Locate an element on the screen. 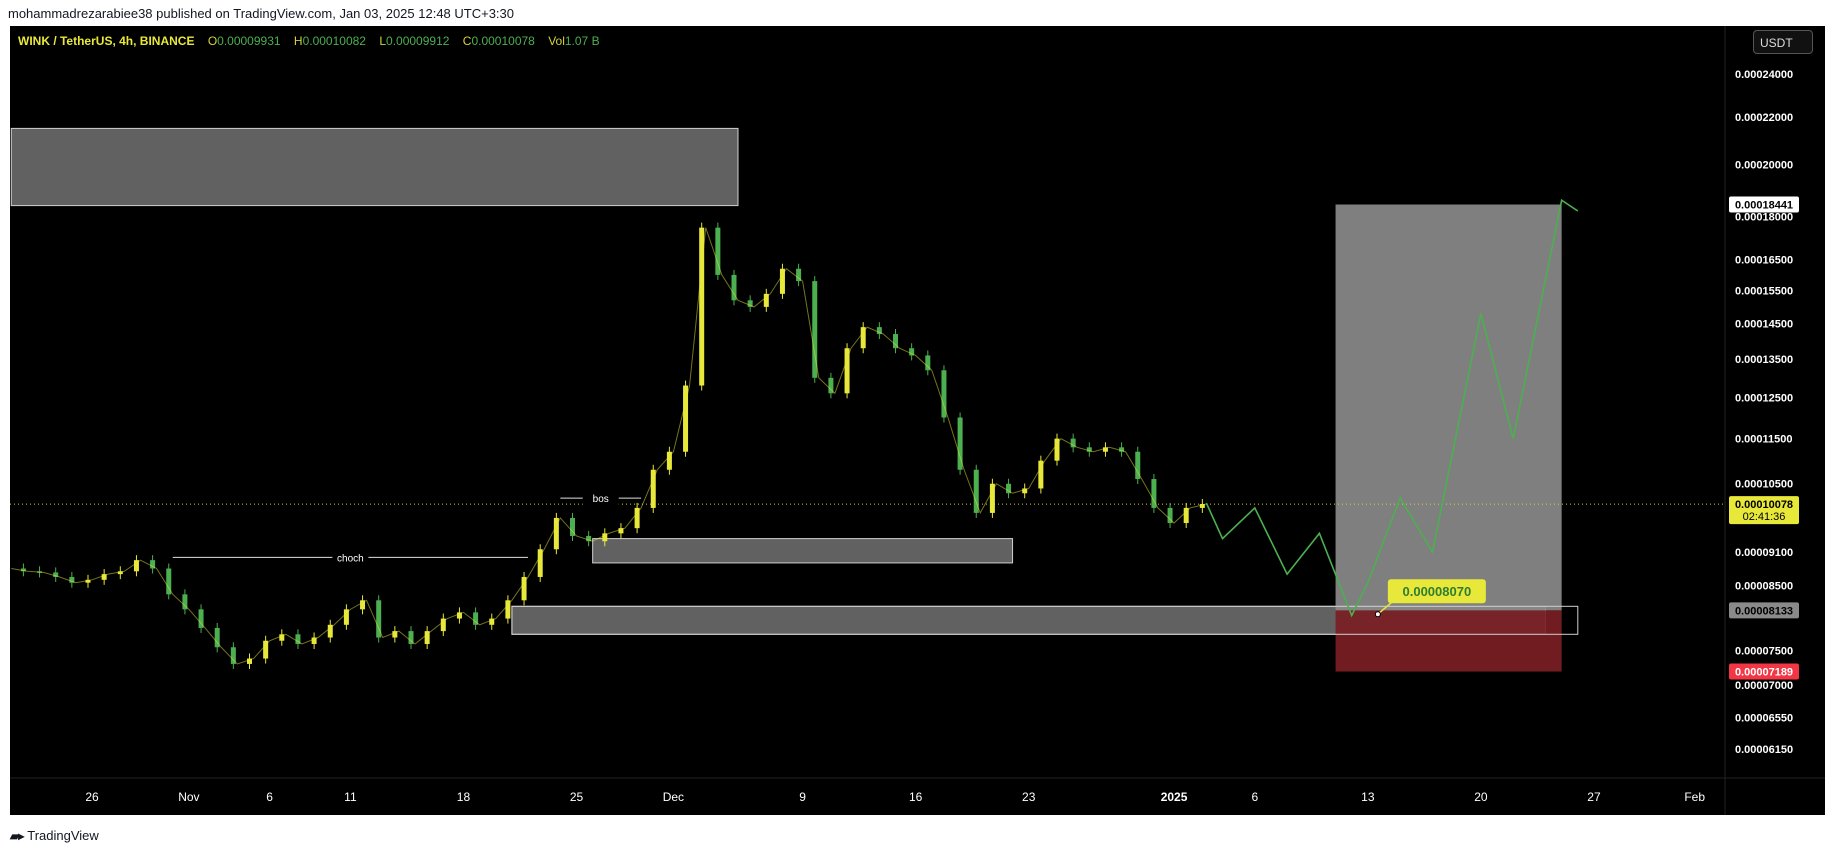 The width and height of the screenshot is (1835, 849). price-level-label: 0.00018441 is located at coordinates (1764, 205).